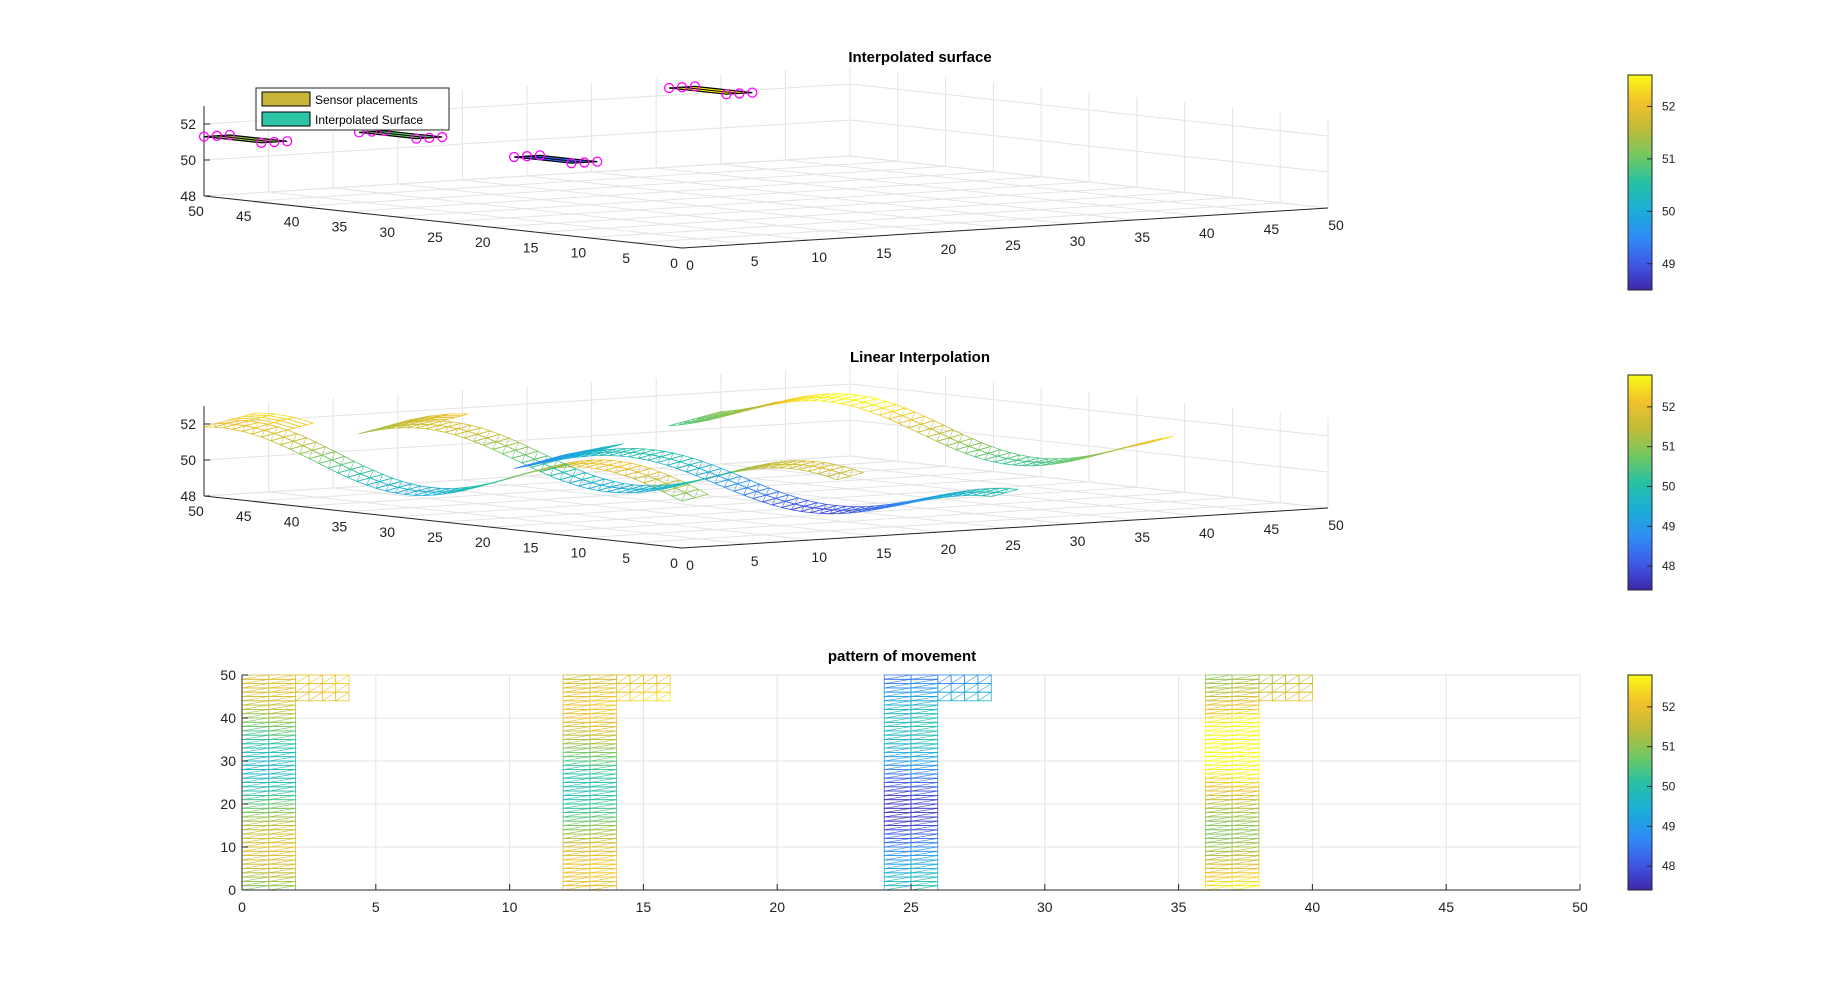 This screenshot has width=1841, height=986. I want to click on x-tick-label: 25, so click(911, 907).